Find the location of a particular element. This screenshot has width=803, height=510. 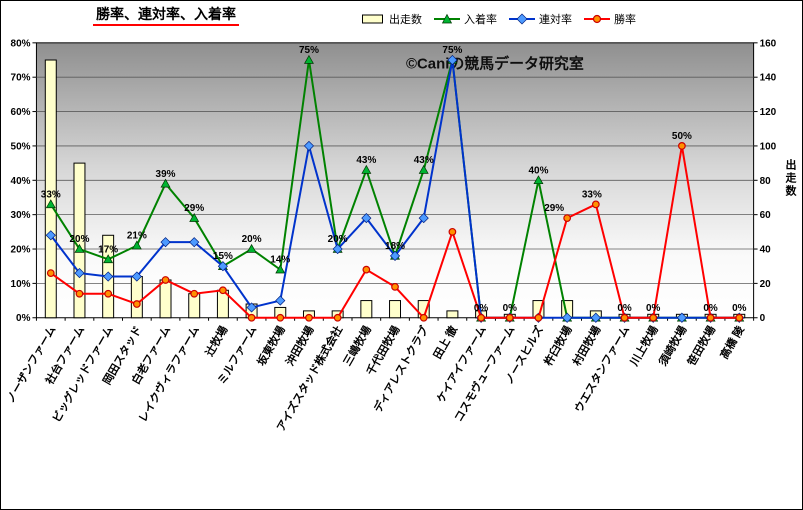

right-axis-tick: 160 is located at coordinates (768, 43).